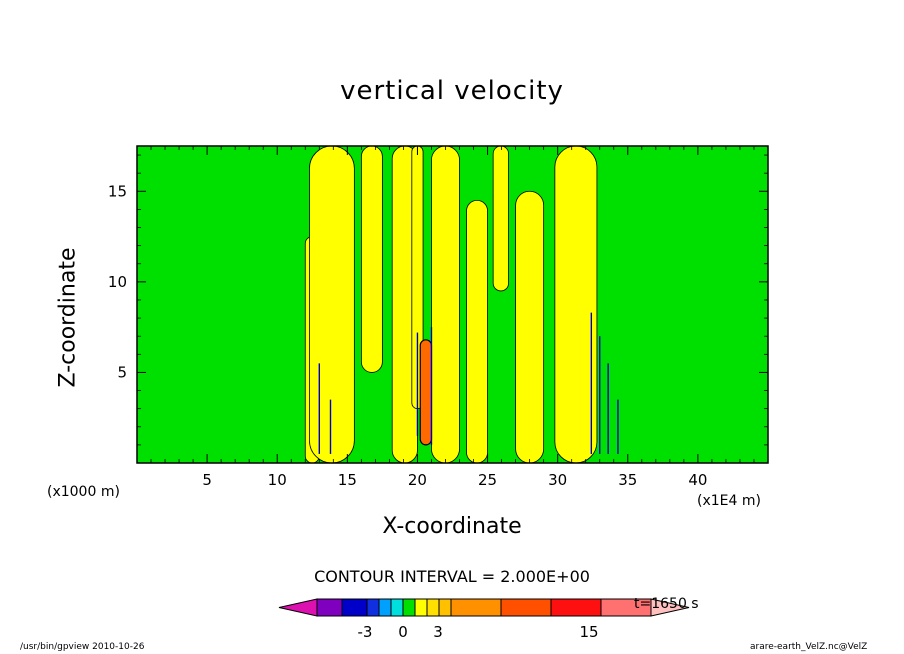  What do you see at coordinates (487, 480) in the screenshot?
I see `x-tick-label: 25` at bounding box center [487, 480].